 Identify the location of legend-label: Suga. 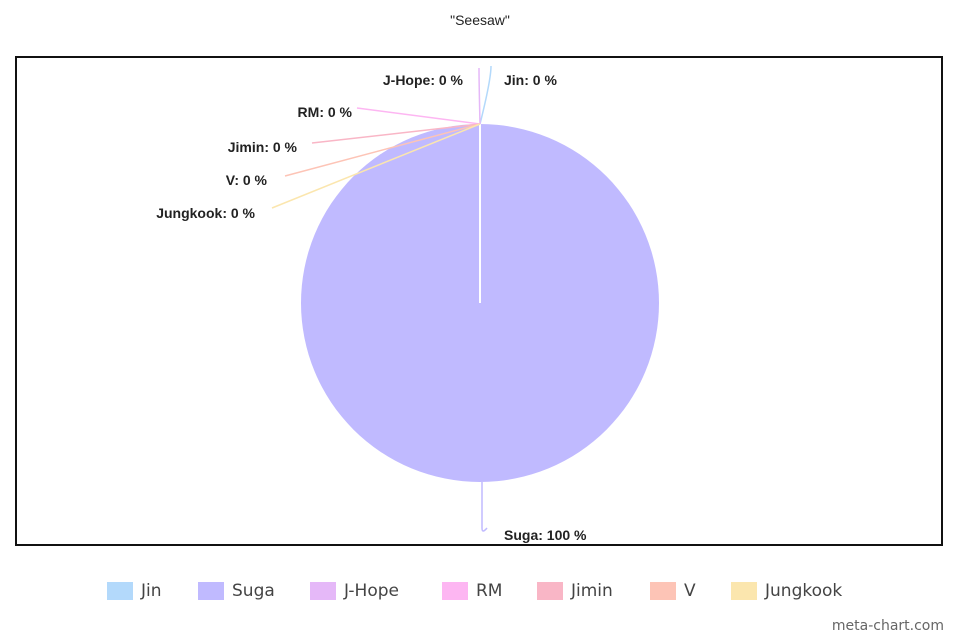
(253, 591).